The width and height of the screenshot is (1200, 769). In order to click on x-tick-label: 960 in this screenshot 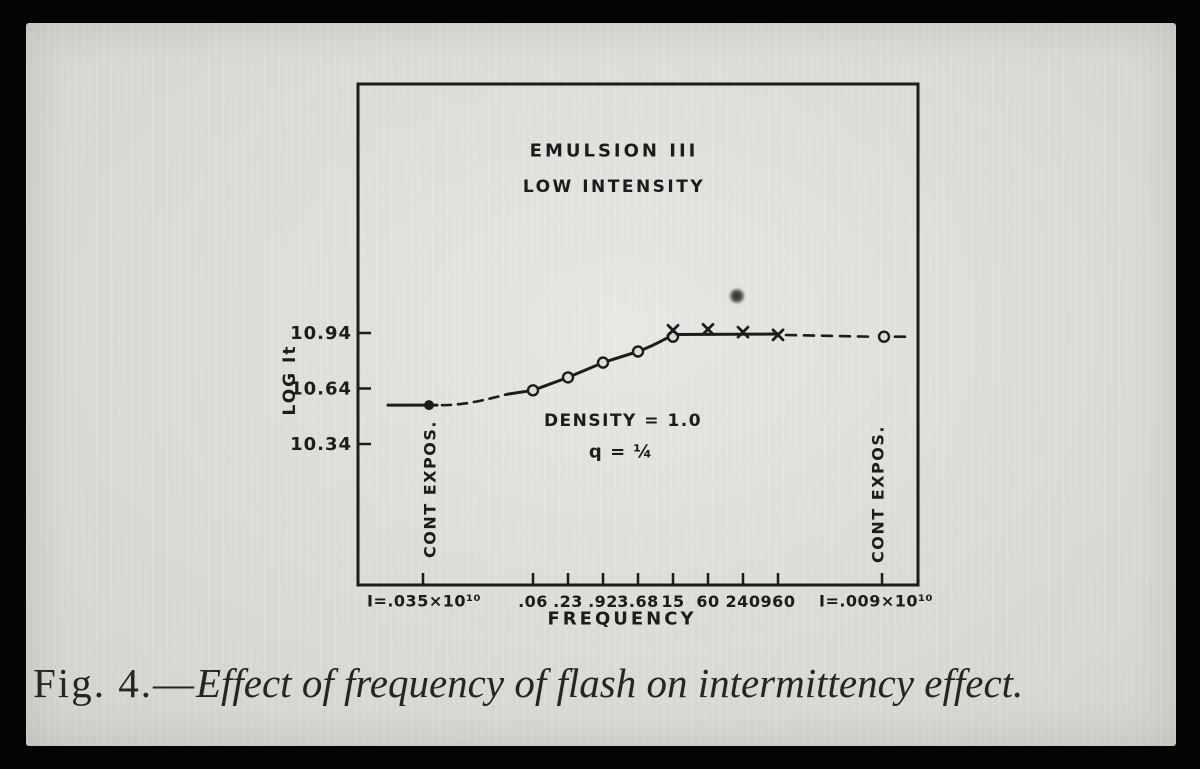, I will do `click(778, 601)`.